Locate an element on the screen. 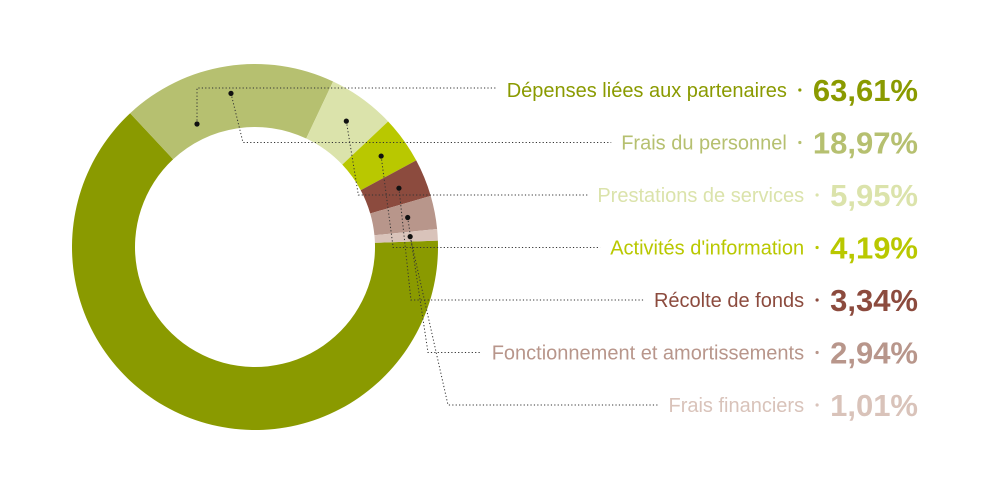 The height and width of the screenshot is (490, 1000). value-label-recolte-de-fonds: 3,34% is located at coordinates (874, 300).